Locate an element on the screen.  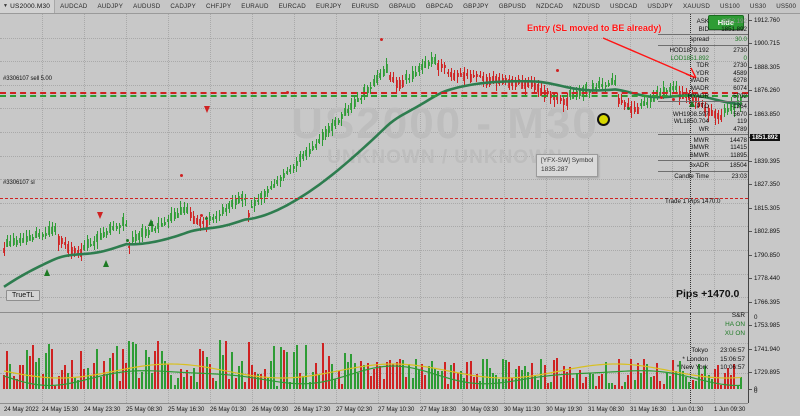
entry-line is located at coordinates (374, 93).